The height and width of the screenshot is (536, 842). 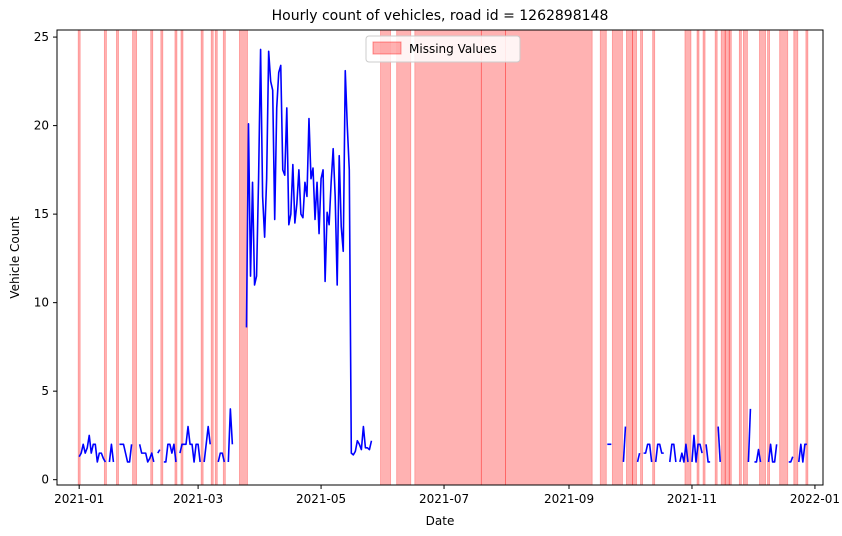 What do you see at coordinates (41, 37) in the screenshot?
I see `y-tick-label: 25` at bounding box center [41, 37].